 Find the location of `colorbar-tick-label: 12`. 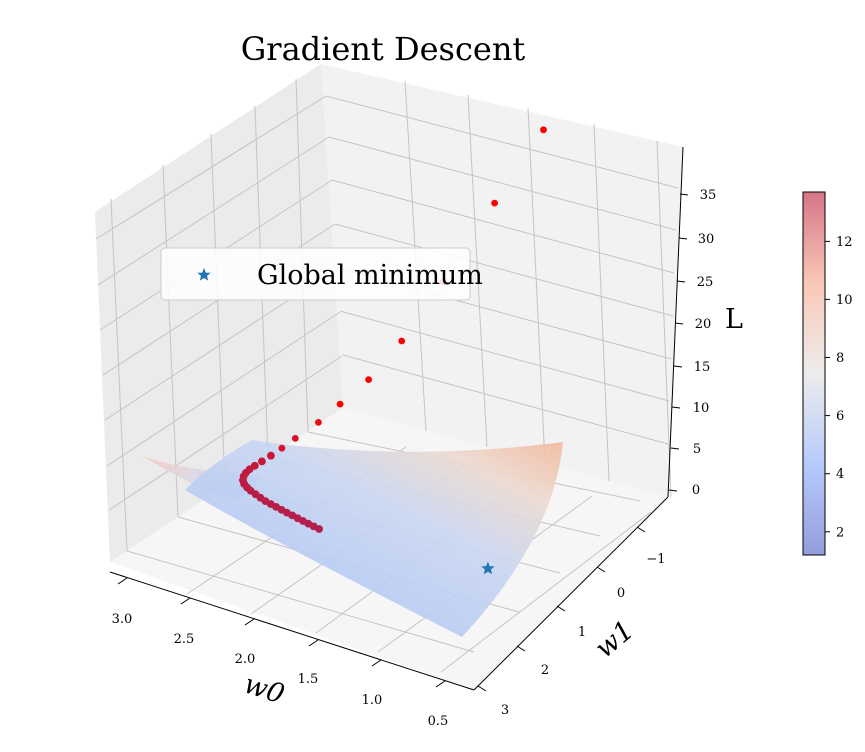

colorbar-tick-label: 12 is located at coordinates (844, 242).